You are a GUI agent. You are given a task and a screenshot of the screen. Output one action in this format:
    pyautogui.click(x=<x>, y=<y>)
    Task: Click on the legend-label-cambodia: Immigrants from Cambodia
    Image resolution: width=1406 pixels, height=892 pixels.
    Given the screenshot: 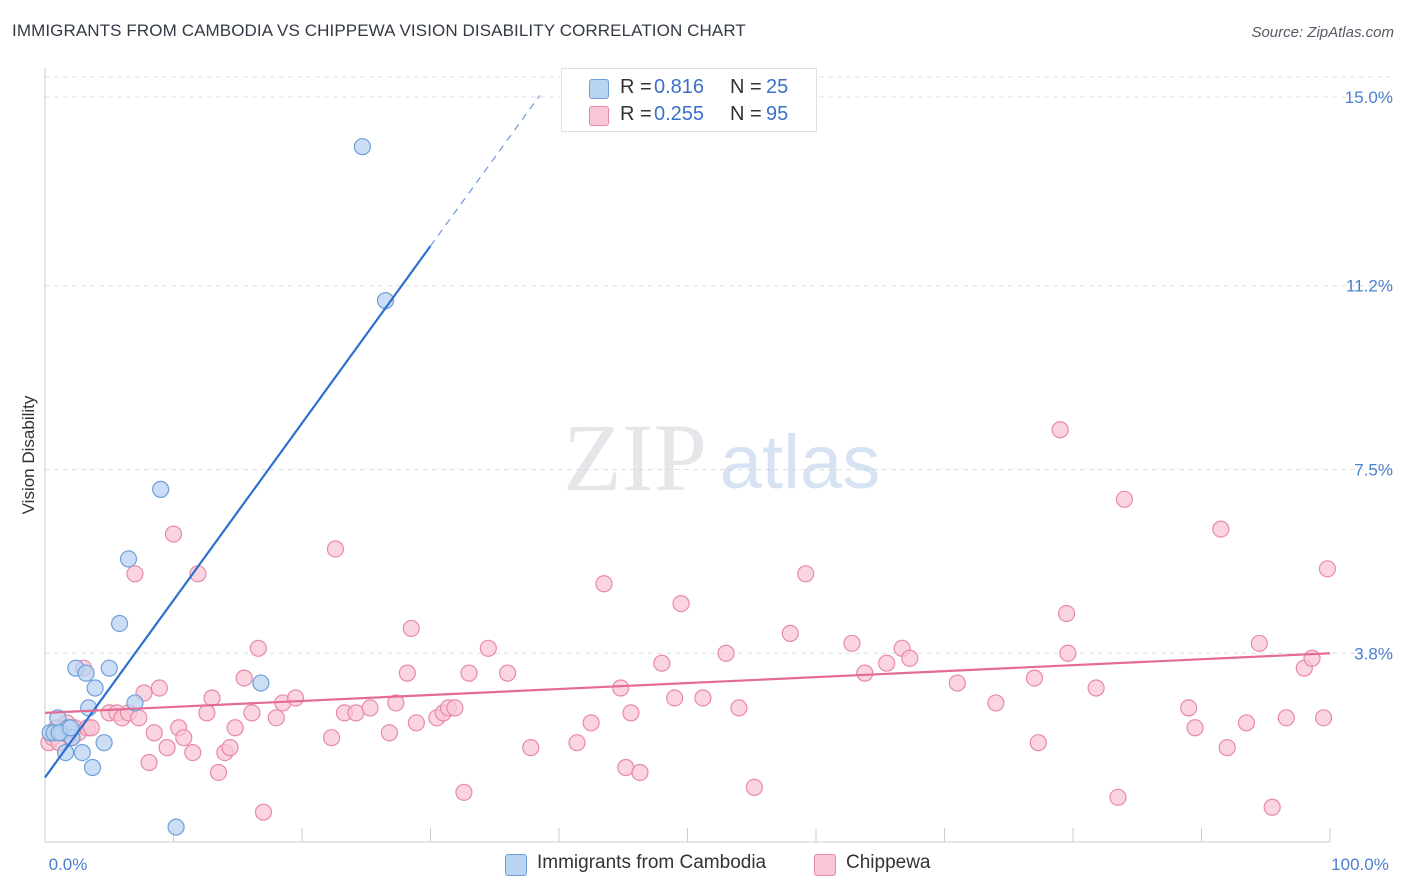 What is the action you would take?
    pyautogui.click(x=652, y=862)
    